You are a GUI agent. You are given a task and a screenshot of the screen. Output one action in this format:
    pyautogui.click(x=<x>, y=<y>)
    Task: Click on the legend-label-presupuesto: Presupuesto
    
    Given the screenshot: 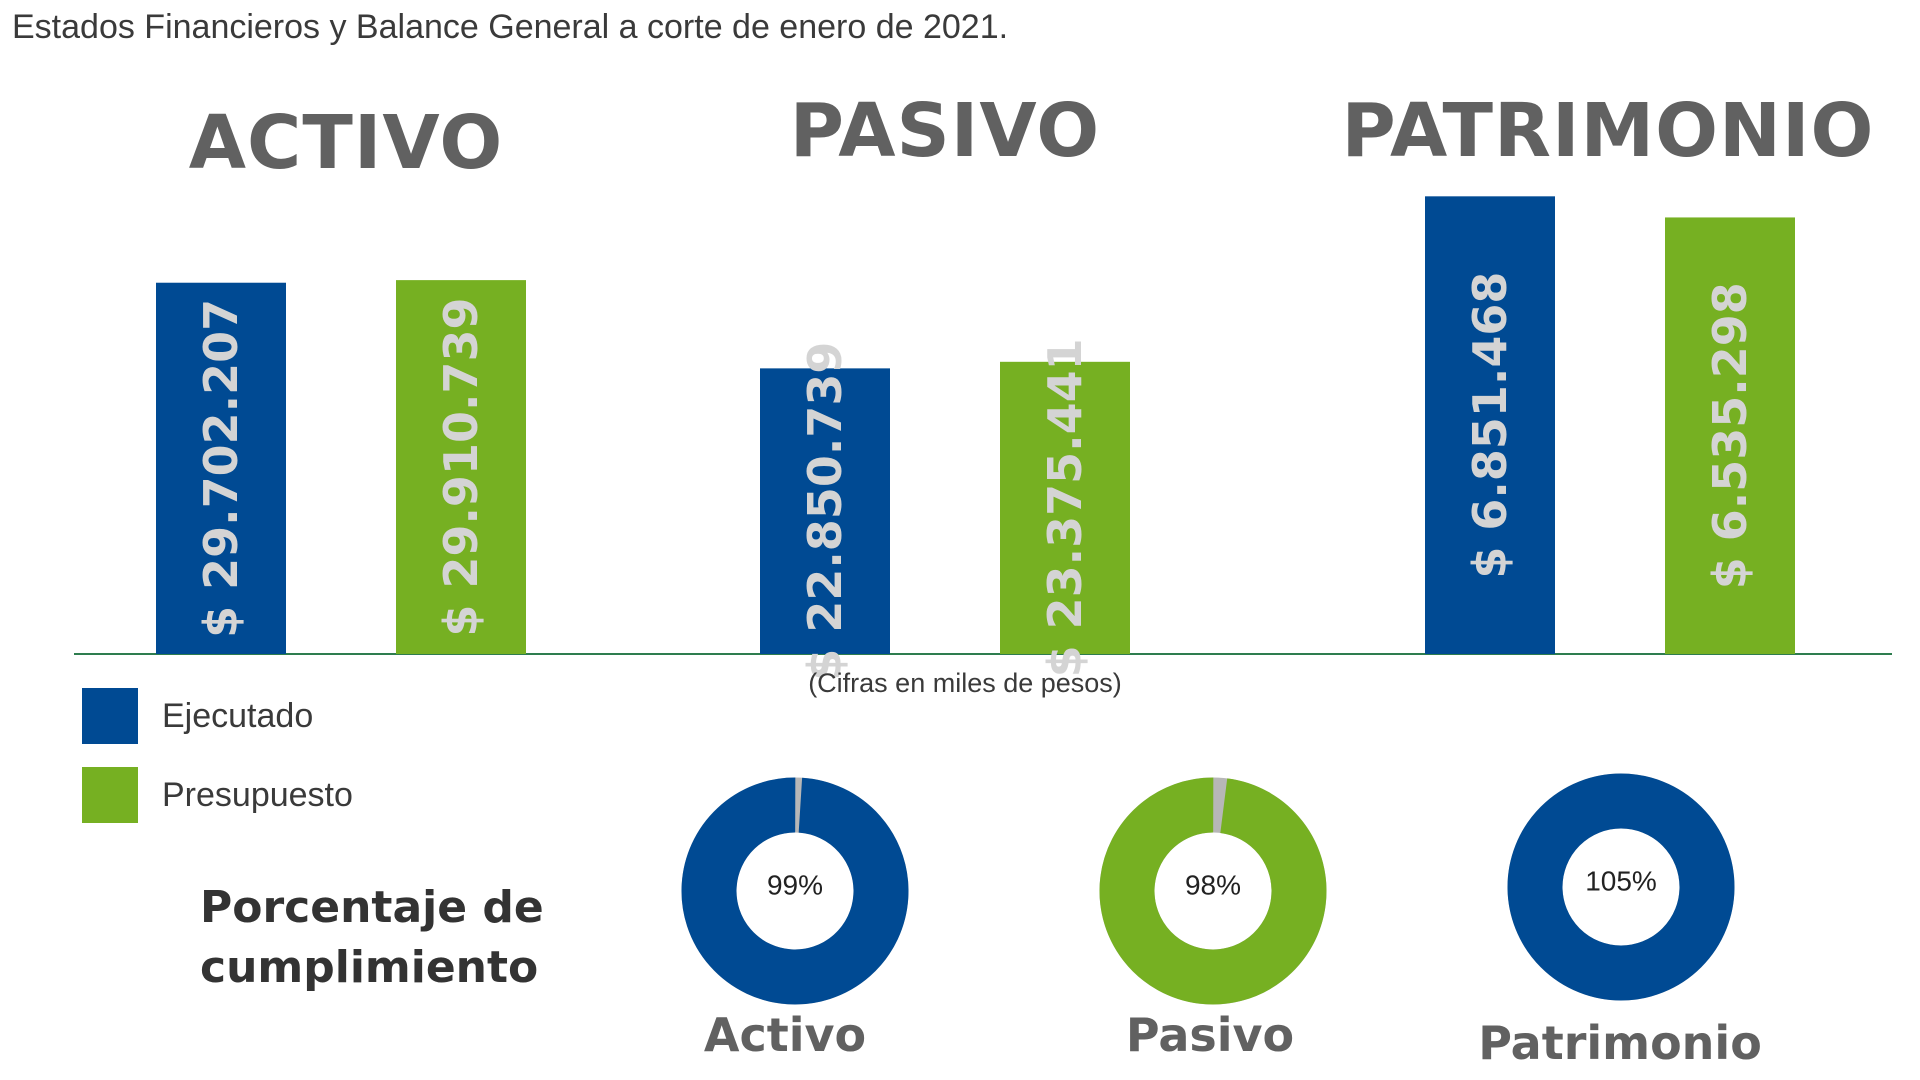 What is the action you would take?
    pyautogui.click(x=257, y=794)
    